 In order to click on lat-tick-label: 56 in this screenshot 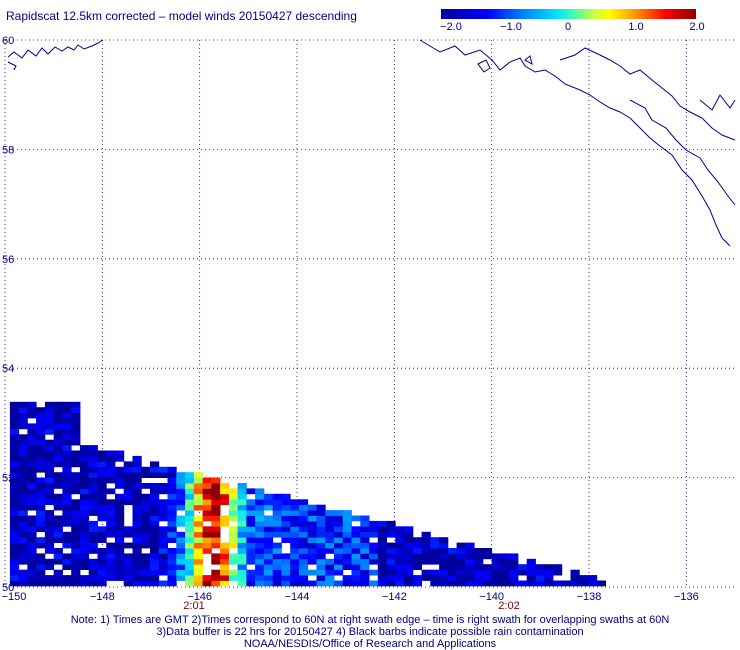, I will do `click(8, 260)`.